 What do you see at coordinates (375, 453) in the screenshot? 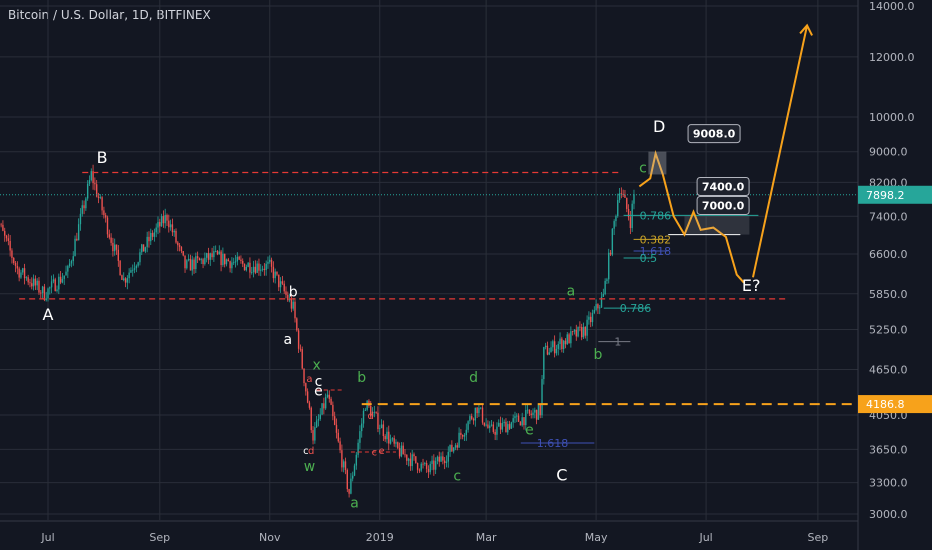
I see `wave-label-small: c` at bounding box center [375, 453].